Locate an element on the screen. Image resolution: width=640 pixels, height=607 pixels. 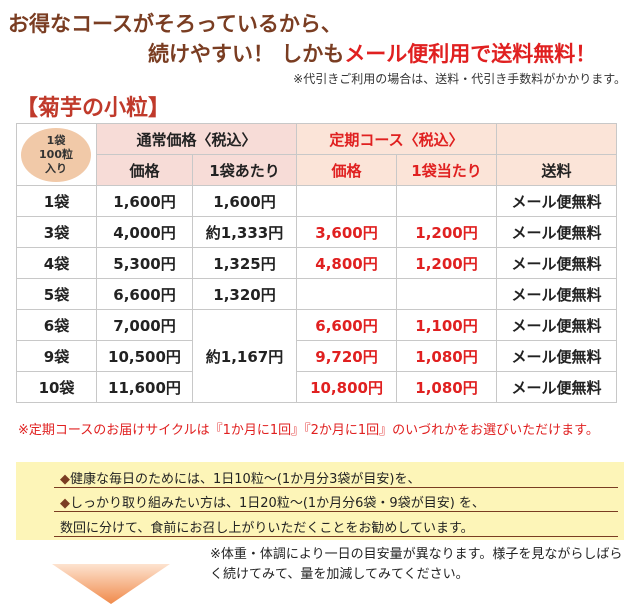
badge-cell: 1袋 100粒 入り is located at coordinates (56, 154).